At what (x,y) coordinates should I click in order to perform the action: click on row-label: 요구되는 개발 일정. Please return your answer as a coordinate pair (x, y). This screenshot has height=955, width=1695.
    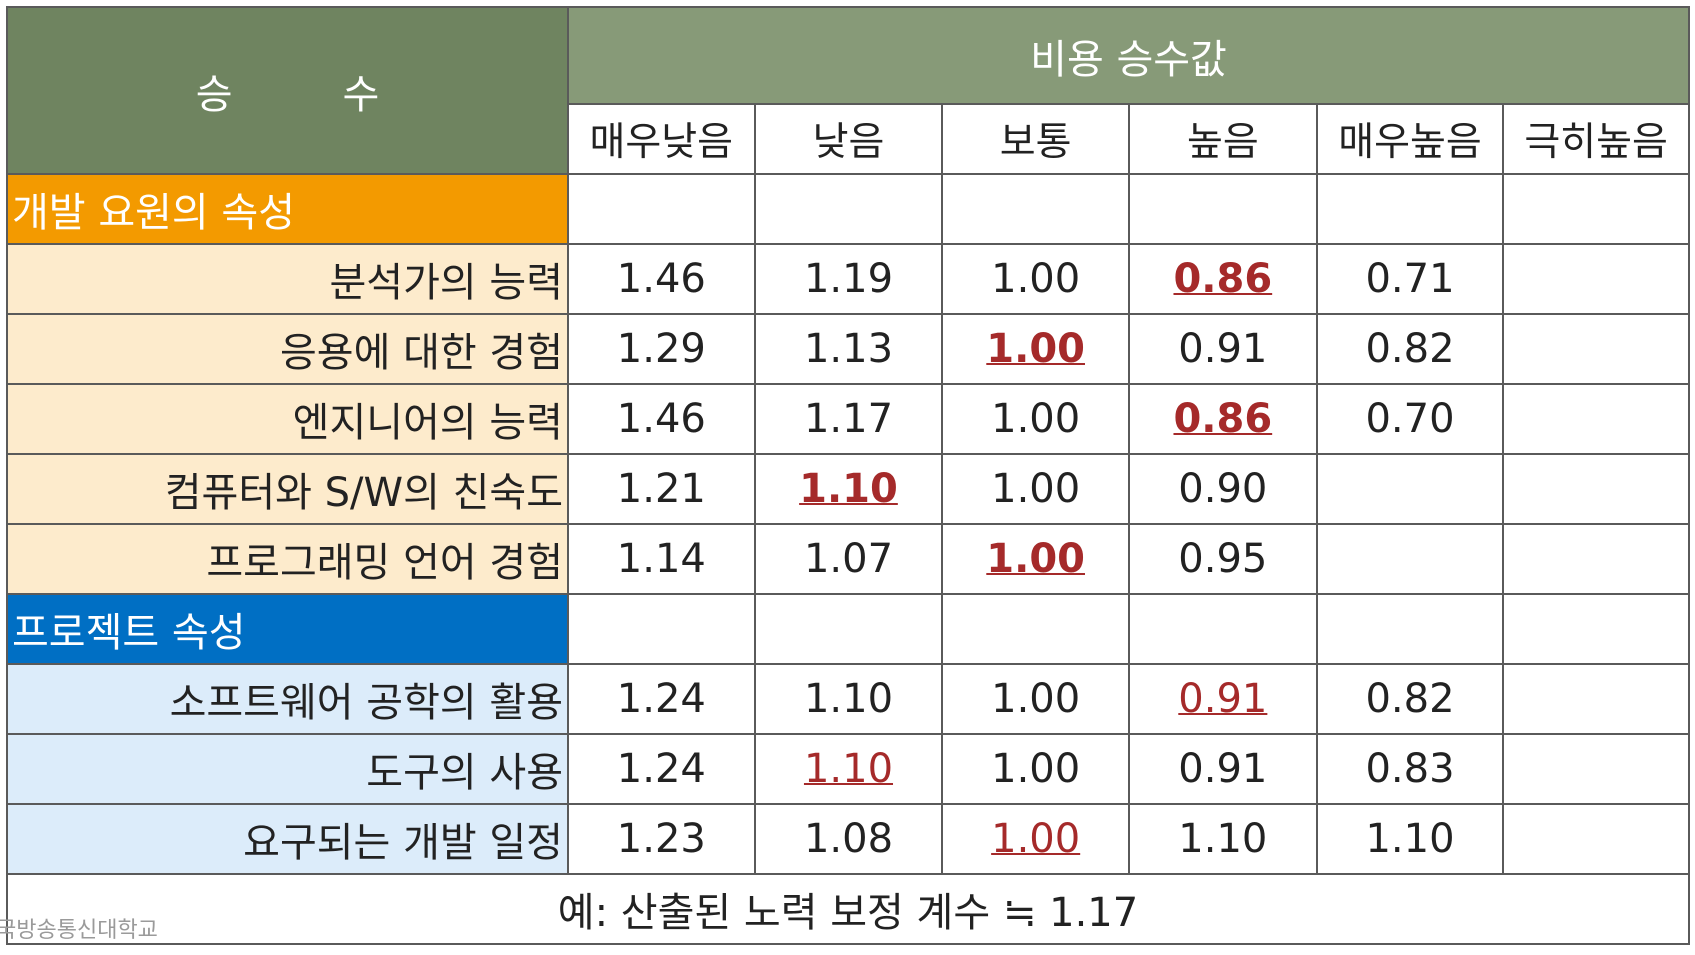
    Looking at the image, I should click on (287, 839).